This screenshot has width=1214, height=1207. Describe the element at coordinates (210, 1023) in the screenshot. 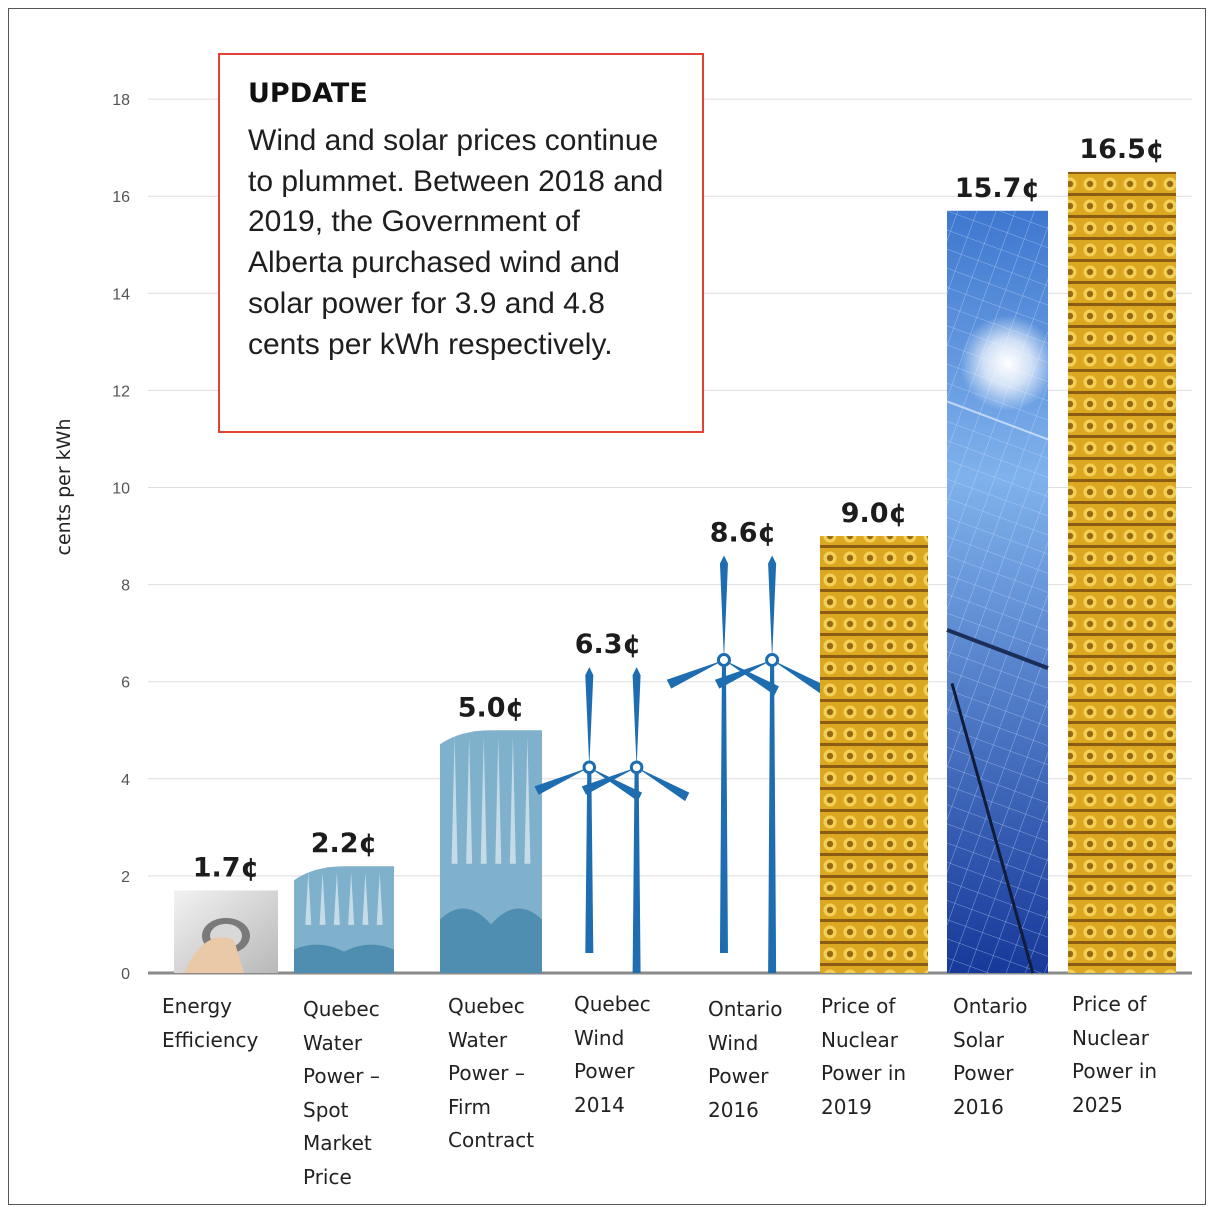

I see `x-category-label: Energy Efficiency` at that location.